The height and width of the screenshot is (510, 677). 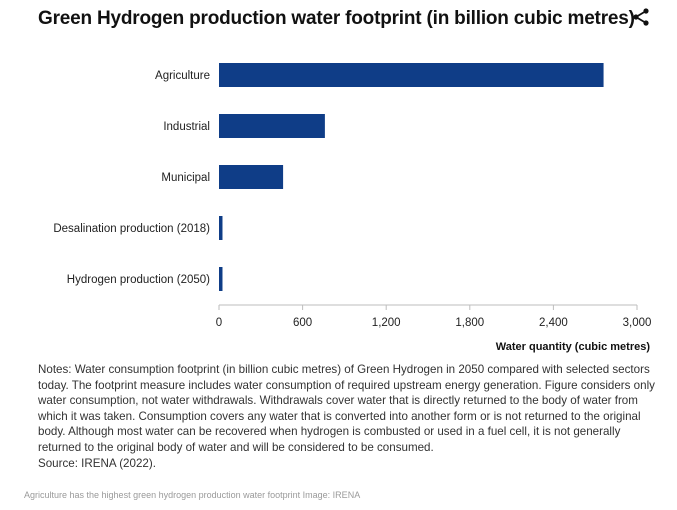 What do you see at coordinates (434, 317) in the screenshot?
I see `x-ticks-group: 0 600 1,200 1,800 2,400 3,000` at bounding box center [434, 317].